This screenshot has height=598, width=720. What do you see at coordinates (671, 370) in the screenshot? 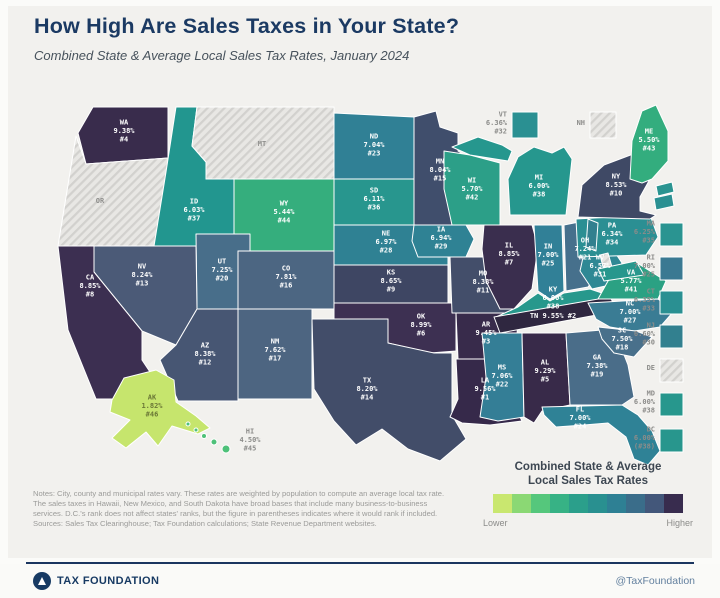
I see `state-box-de` at bounding box center [671, 370].